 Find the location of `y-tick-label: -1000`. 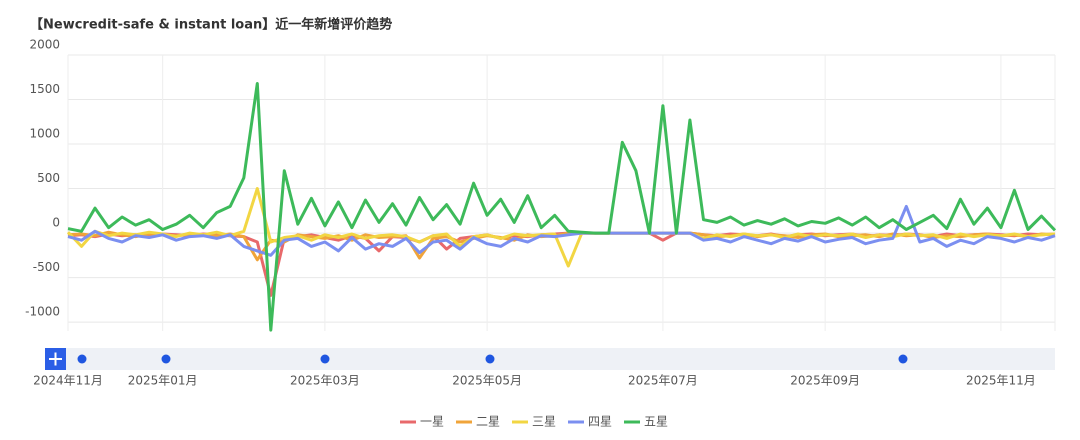

y-tick-label: -1000 is located at coordinates (42, 312).